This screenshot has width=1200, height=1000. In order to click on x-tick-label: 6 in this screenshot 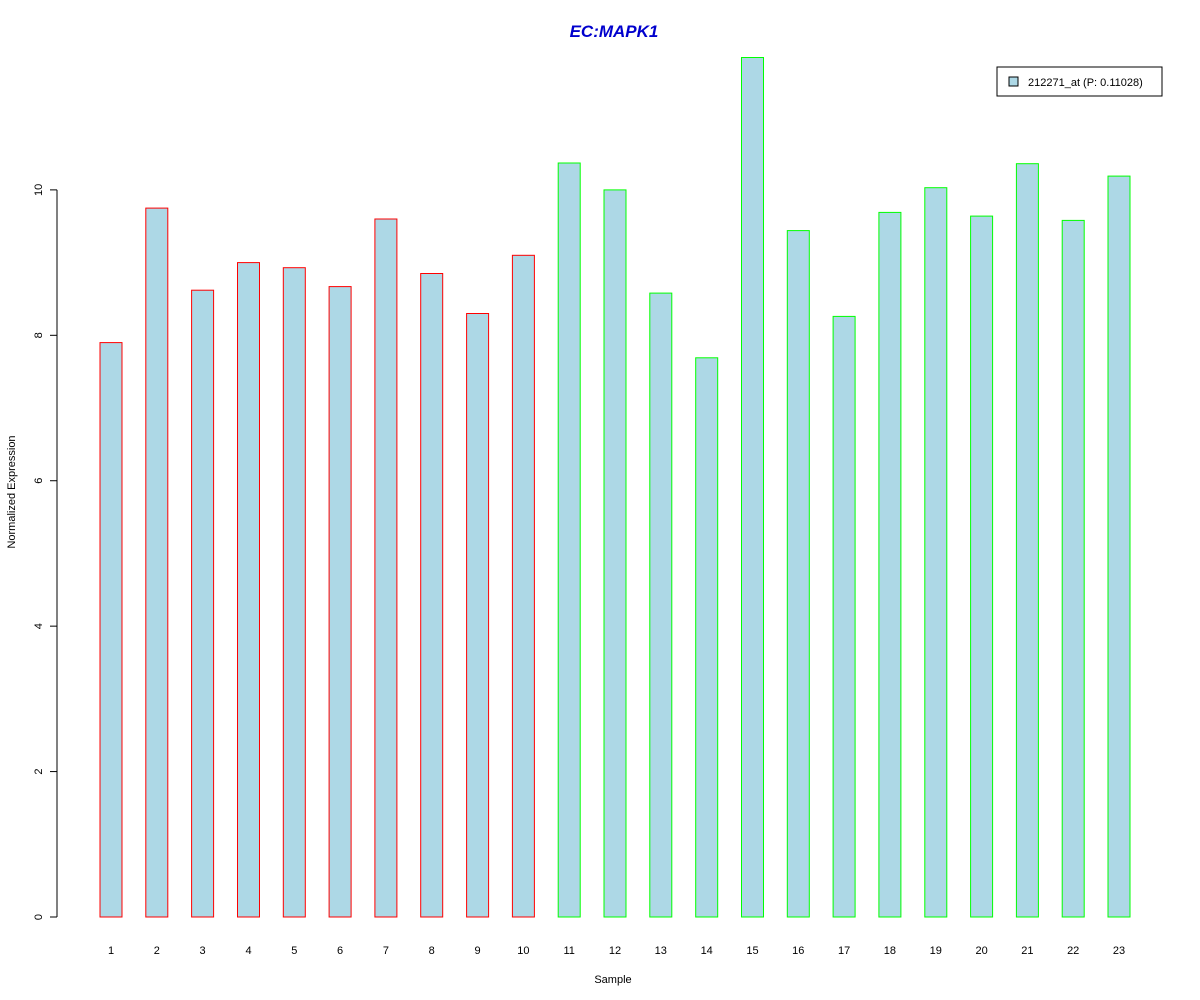, I will do `click(340, 951)`.